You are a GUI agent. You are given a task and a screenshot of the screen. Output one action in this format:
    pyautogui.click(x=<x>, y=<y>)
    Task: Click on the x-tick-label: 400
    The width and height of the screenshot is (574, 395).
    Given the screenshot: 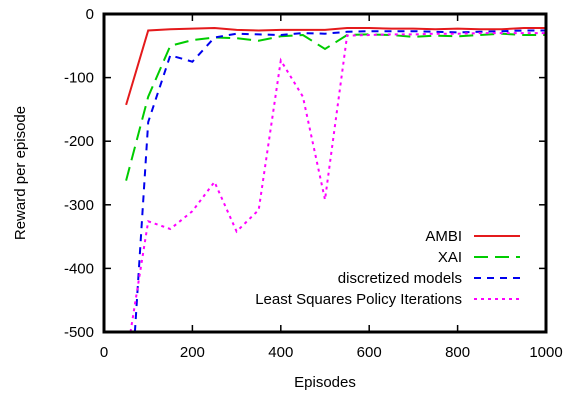 What is the action you would take?
    pyautogui.click(x=280, y=352)
    